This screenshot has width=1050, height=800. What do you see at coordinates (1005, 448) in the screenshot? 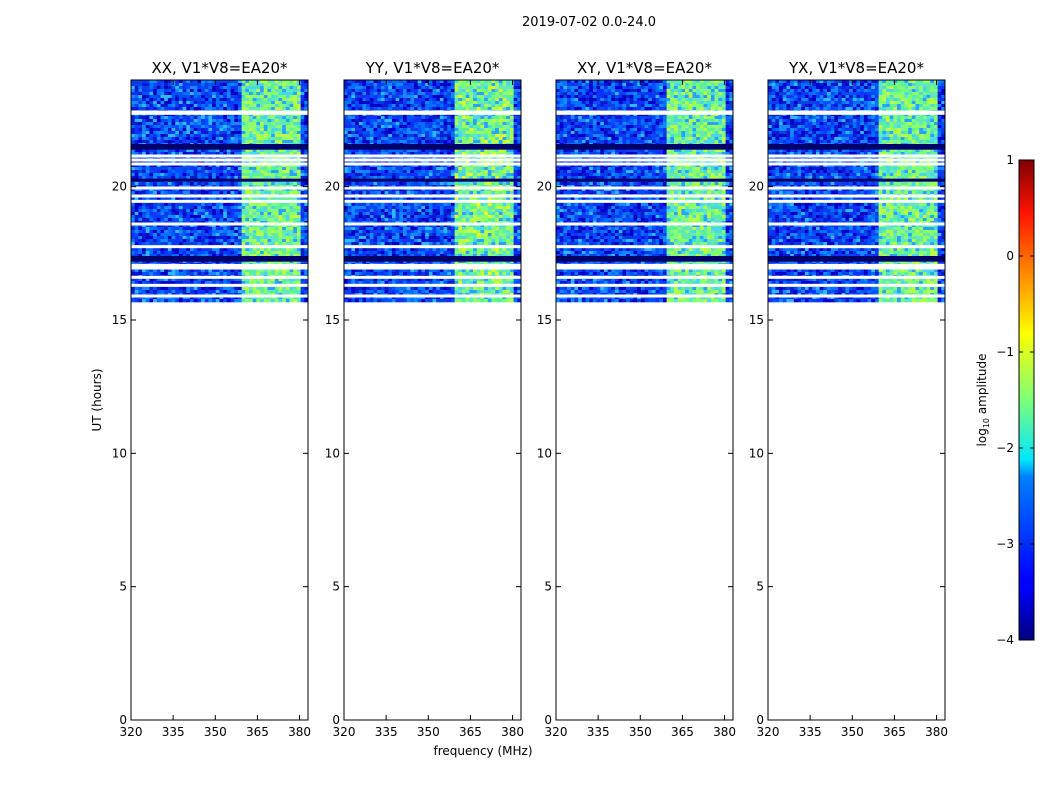
I see `colorbar-tick-label: −2` at bounding box center [1005, 448].